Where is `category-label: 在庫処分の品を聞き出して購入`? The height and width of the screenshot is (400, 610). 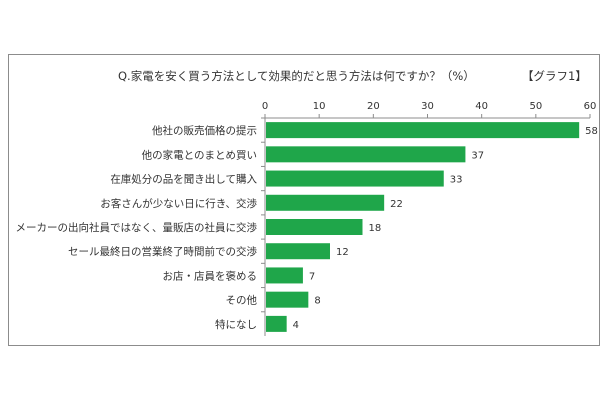
category-label: 在庫処分の品を聞き出して購入 is located at coordinates (183, 179).